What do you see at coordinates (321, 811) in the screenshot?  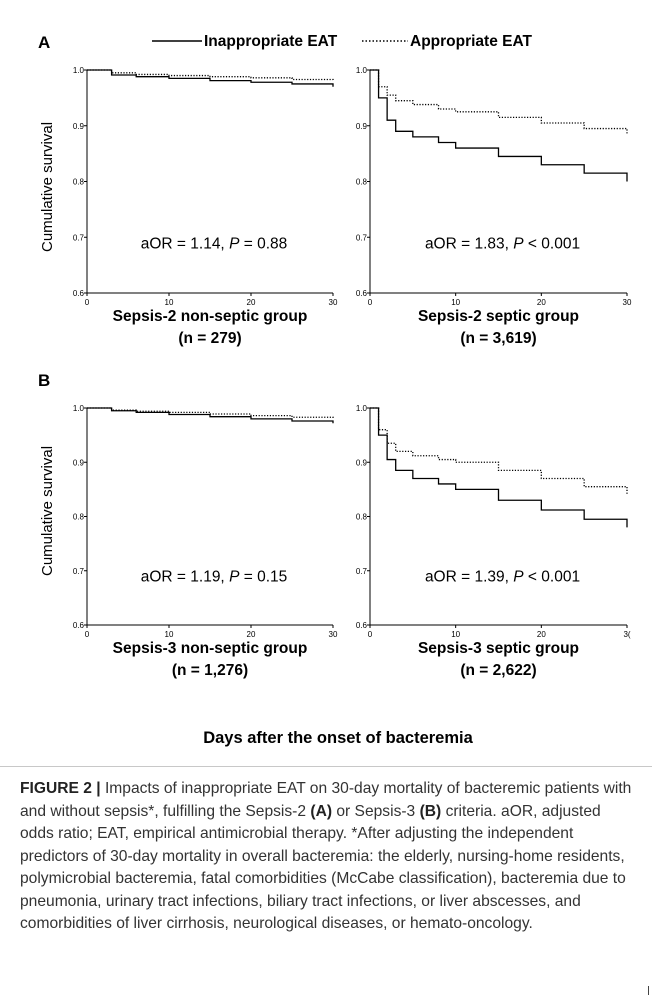 I see `caption-bold-a: (A)` at bounding box center [321, 811].